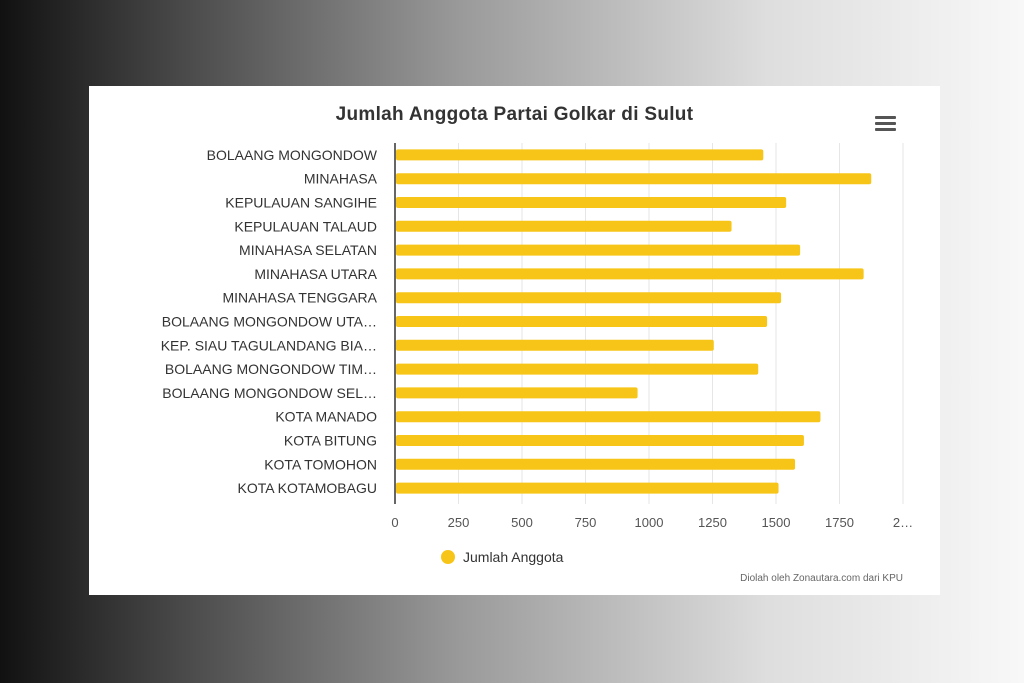 The width and height of the screenshot is (1024, 683). I want to click on x-tick-label: 1500, so click(776, 522).